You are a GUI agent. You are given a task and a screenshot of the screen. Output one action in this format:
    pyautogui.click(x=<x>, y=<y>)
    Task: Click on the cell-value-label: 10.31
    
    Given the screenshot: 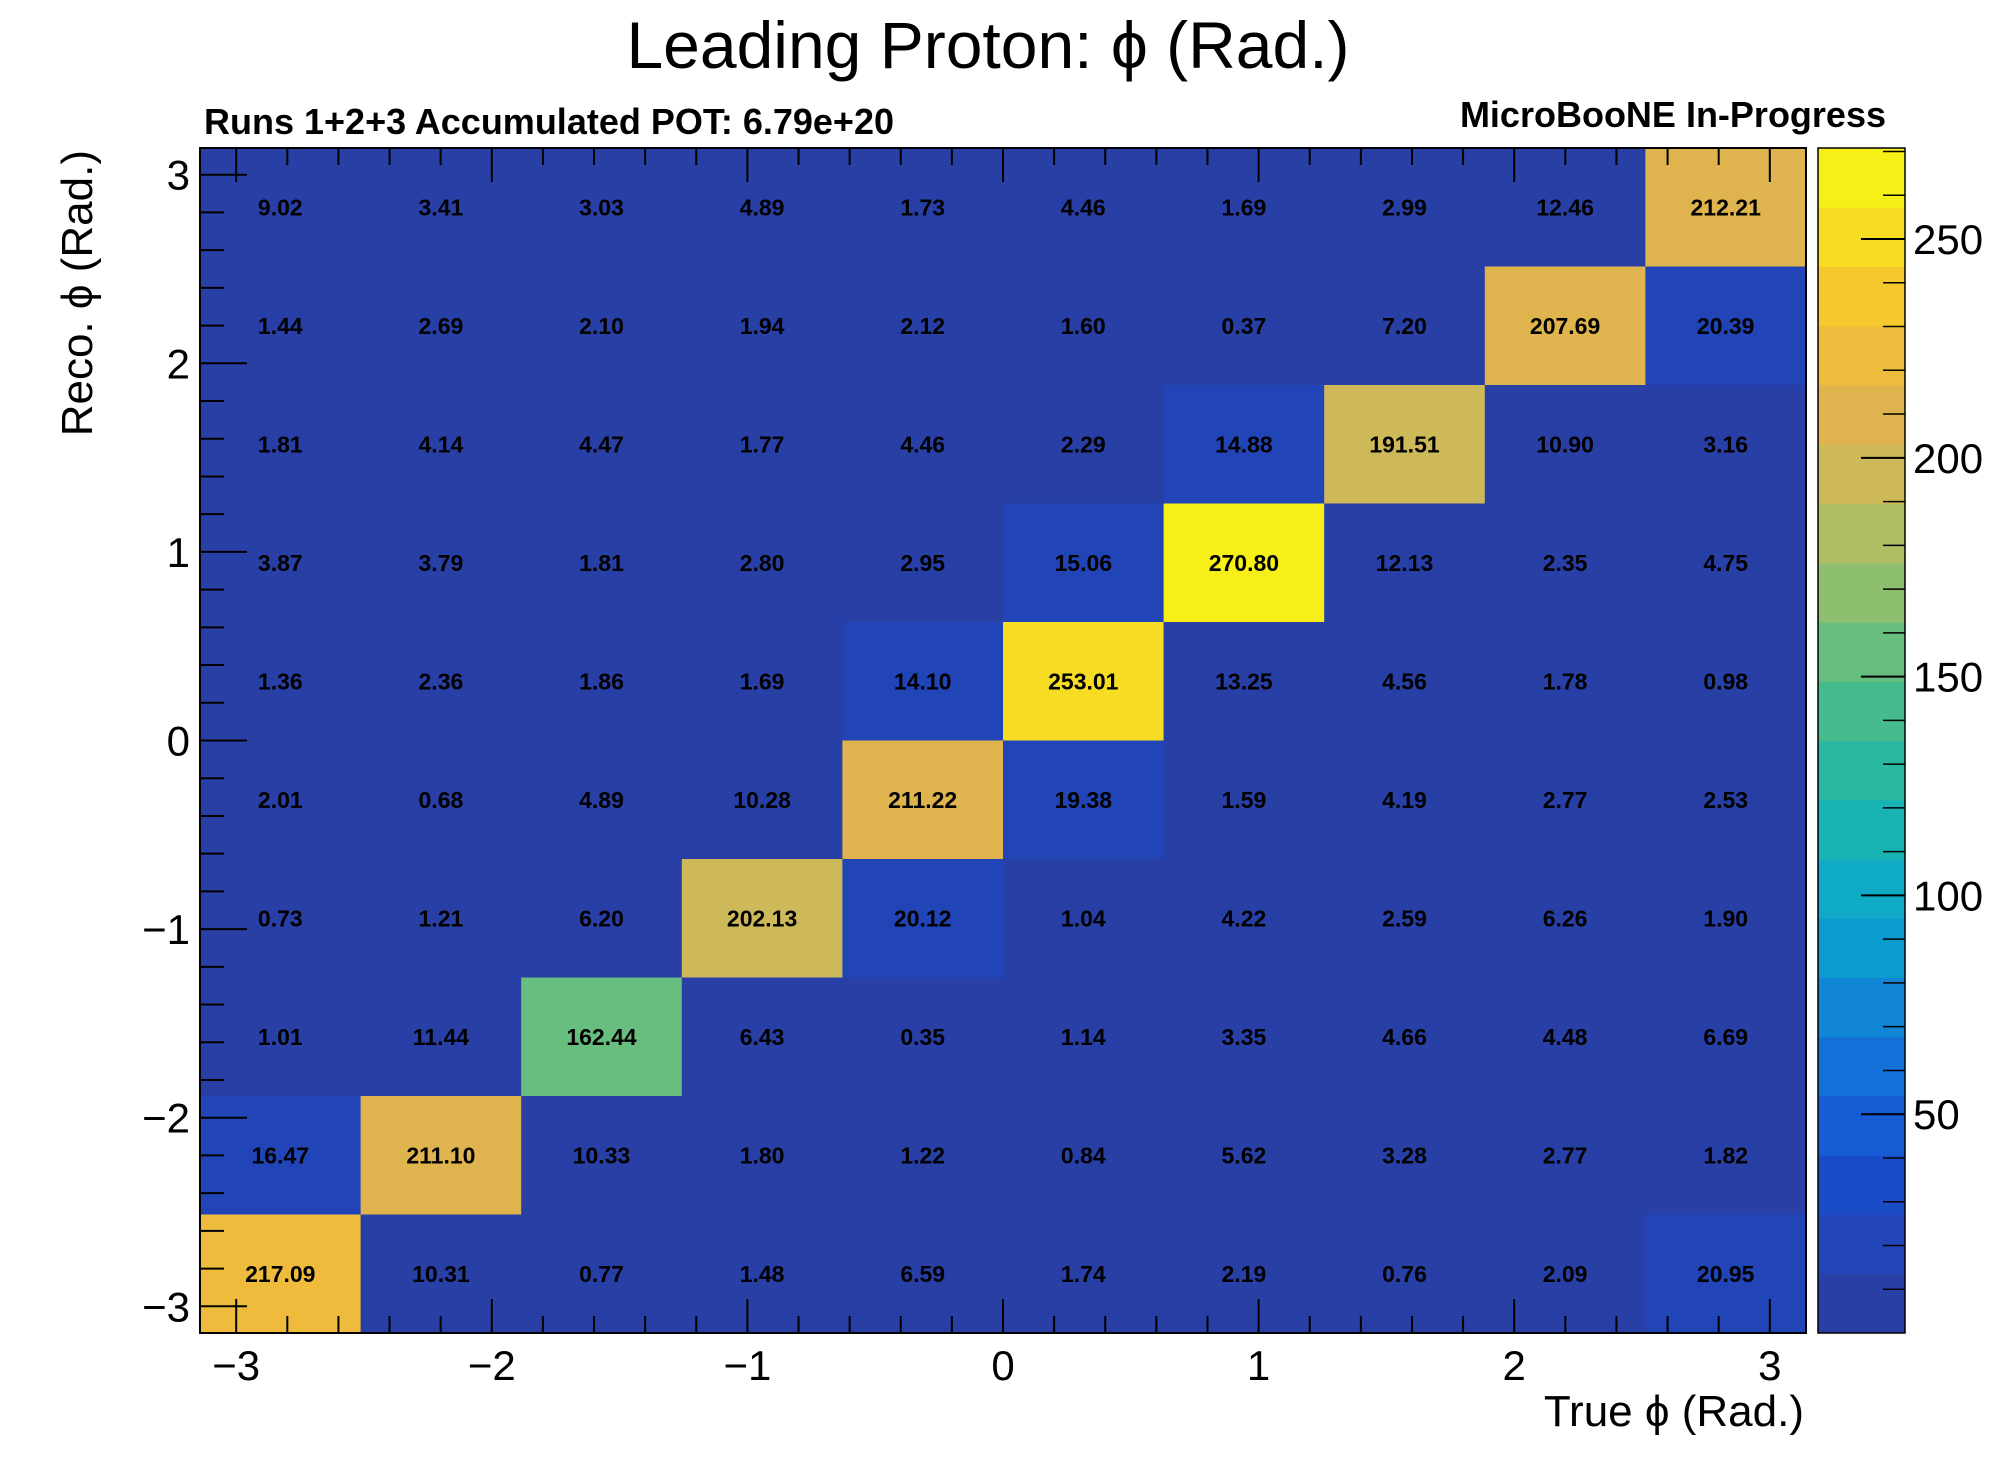 What is the action you would take?
    pyautogui.click(x=441, y=1274)
    